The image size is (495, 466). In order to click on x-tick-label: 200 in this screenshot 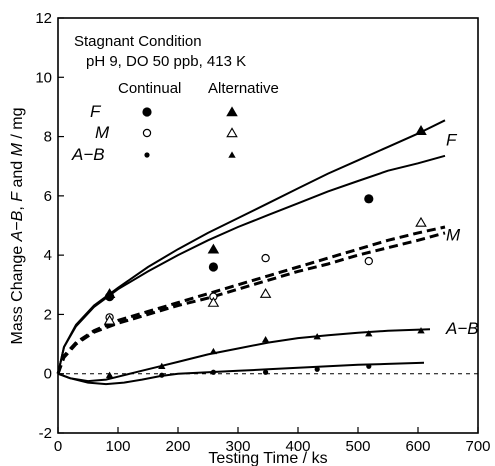, I will do `click(177, 446)`.